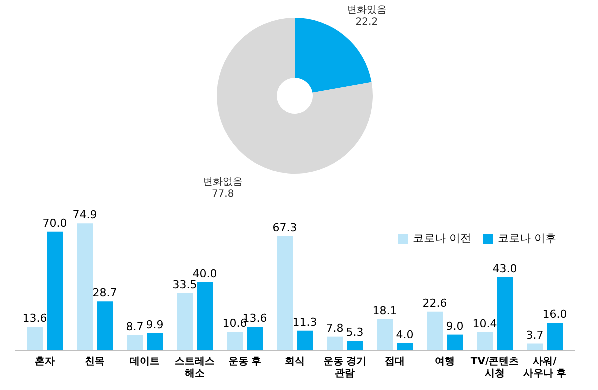  I want to click on data-label: 18.1, so click(385, 311).